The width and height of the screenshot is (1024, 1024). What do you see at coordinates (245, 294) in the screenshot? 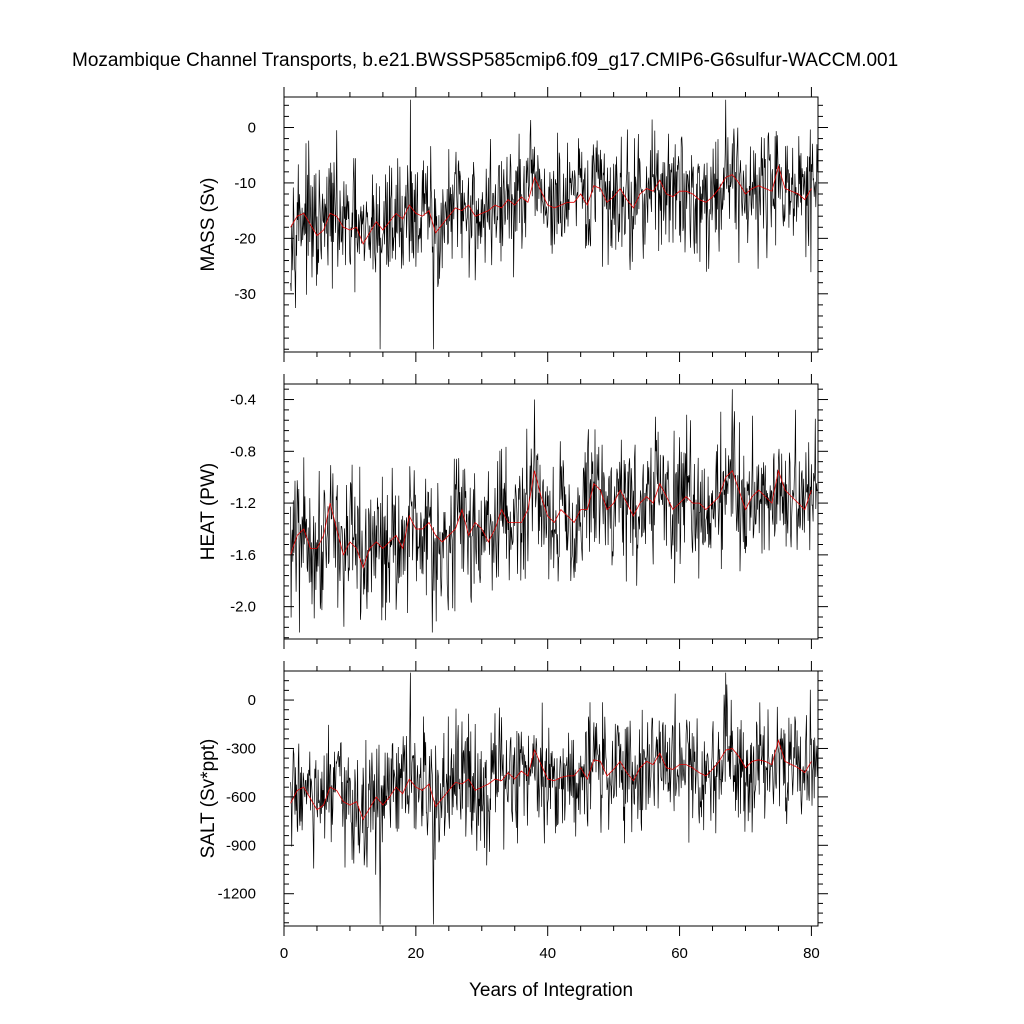
I see `y-tick-label: -30` at bounding box center [245, 294].